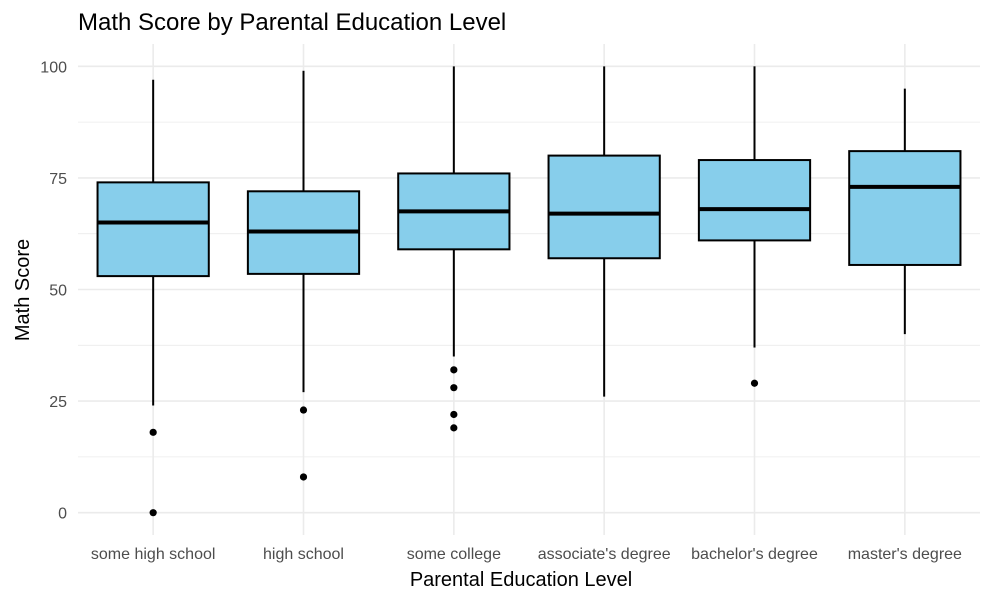  I want to click on y-tick-label: 25, so click(58, 402).